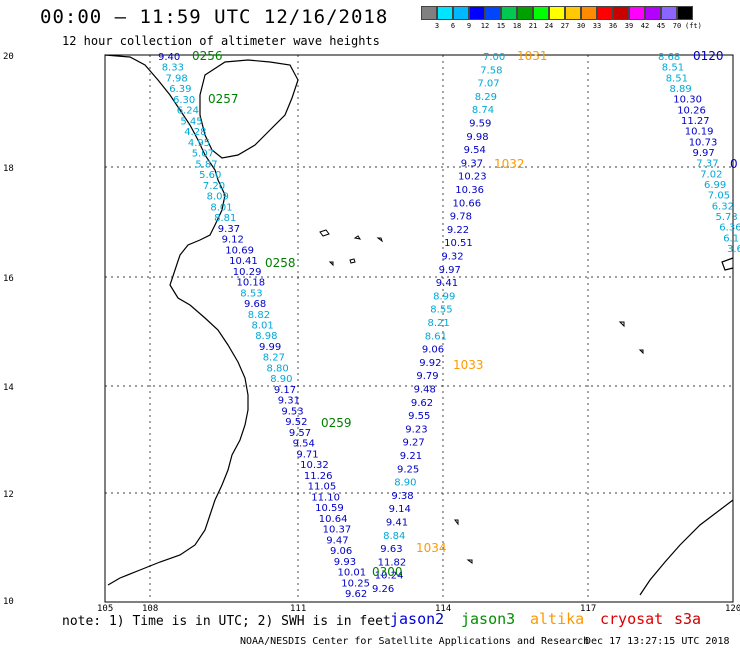 The height and width of the screenshot is (650, 740). Describe the element at coordinates (419, 416) in the screenshot. I see `wave-height-value: 9.55` at that location.